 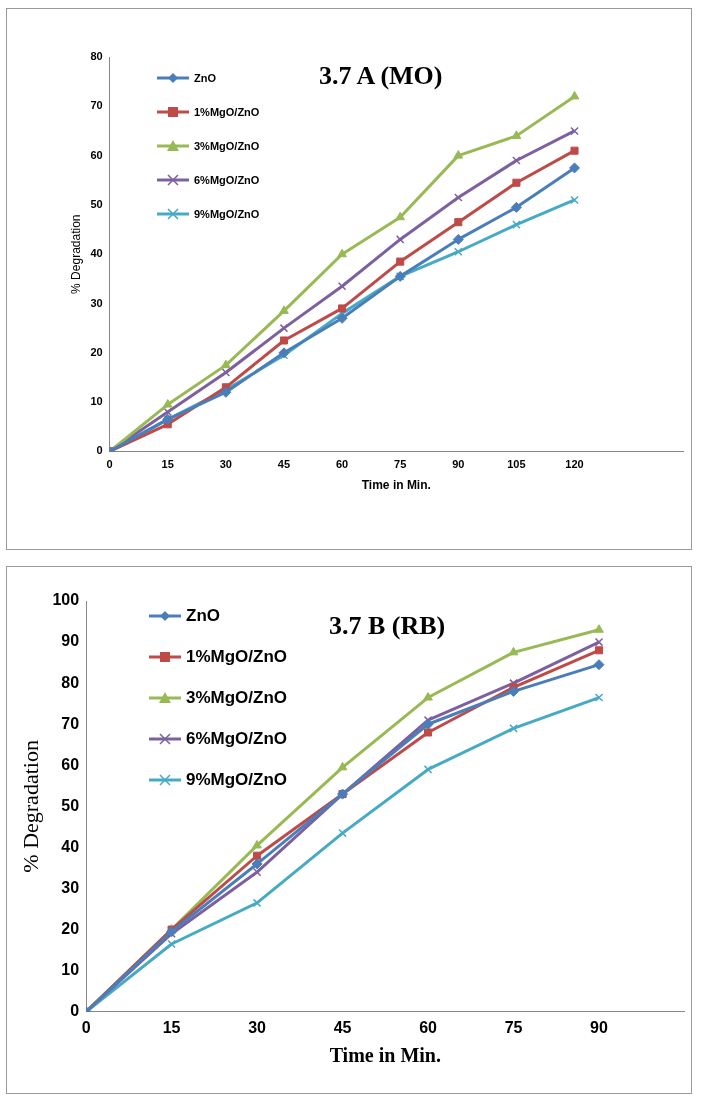 What do you see at coordinates (70, 641) in the screenshot?
I see `y-tick-label: 90` at bounding box center [70, 641].